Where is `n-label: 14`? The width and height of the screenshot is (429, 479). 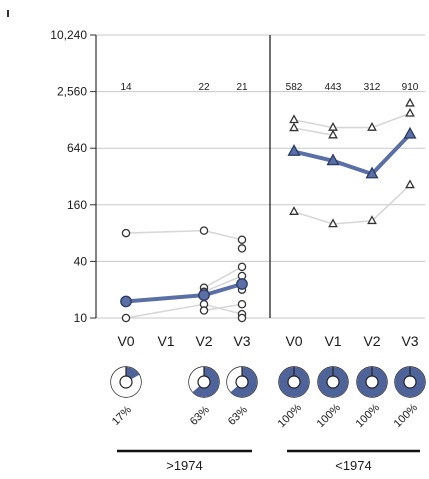
n-label: 14 is located at coordinates (126, 87).